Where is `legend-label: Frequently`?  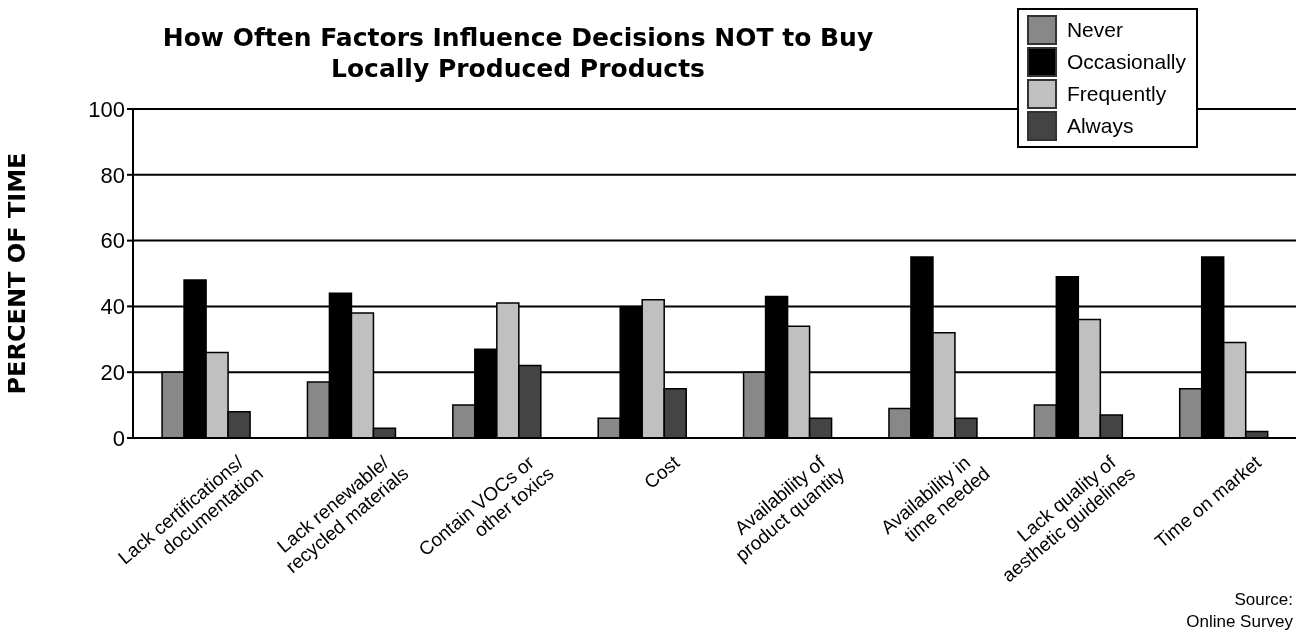 legend-label: Frequently is located at coordinates (1116, 94).